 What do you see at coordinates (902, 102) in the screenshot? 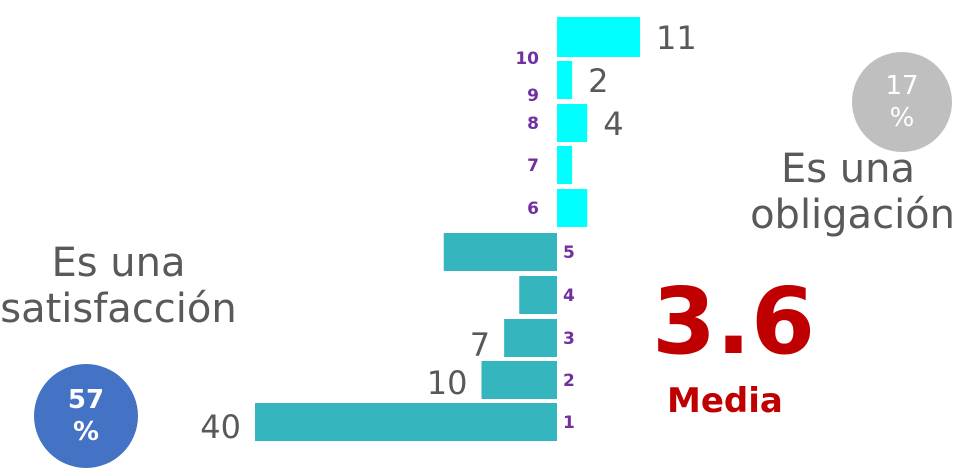
I see `obligation-percent-badge: 17 %` at bounding box center [902, 102].